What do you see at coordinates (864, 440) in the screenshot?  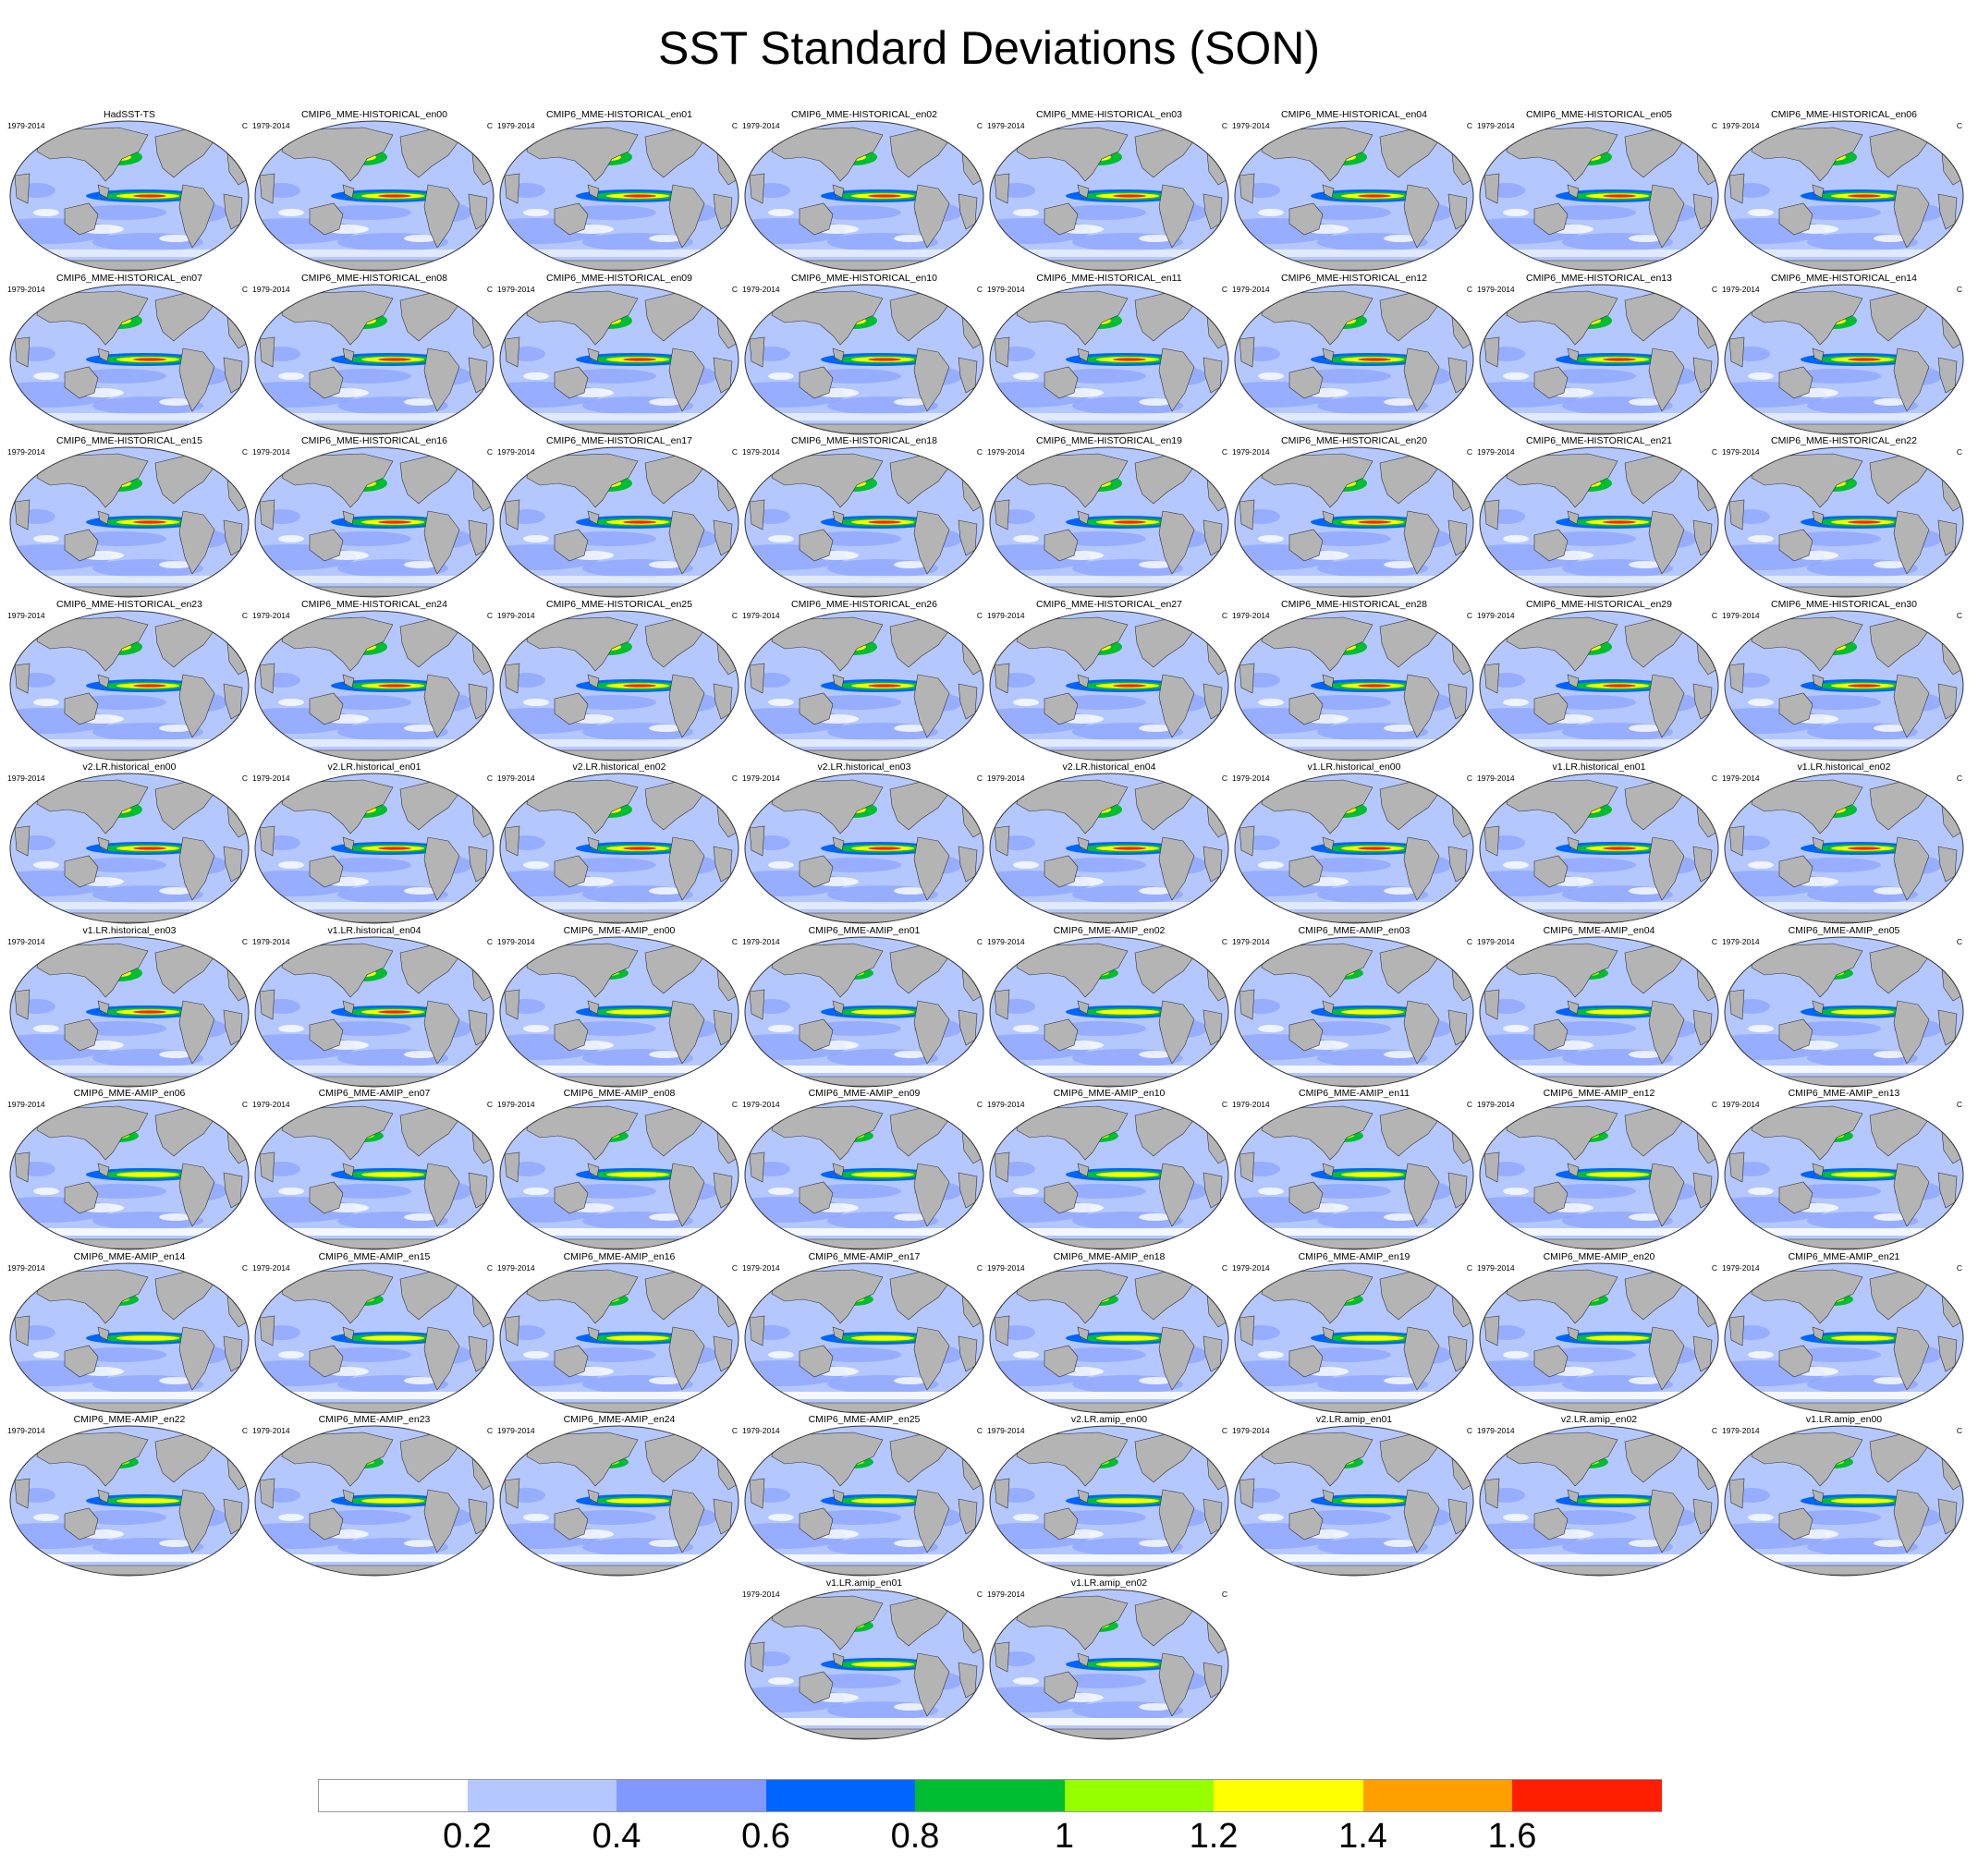 I see `panel-title: CMIP6_MME-HISTORICAL_en18` at bounding box center [864, 440].